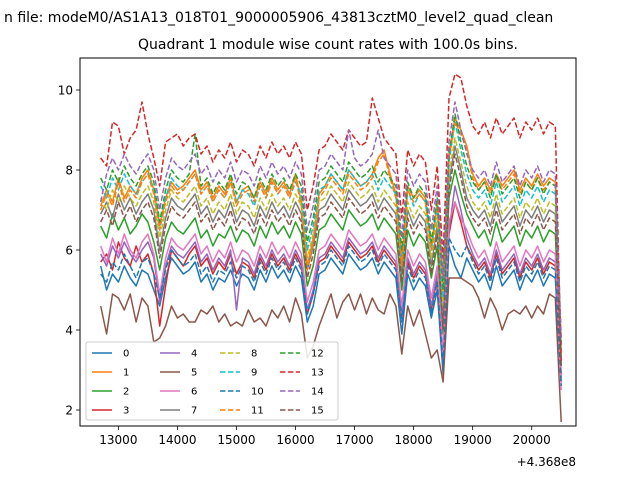 The image size is (640, 480). What do you see at coordinates (126, 354) in the screenshot?
I see `legend-label-0: 0` at bounding box center [126, 354].